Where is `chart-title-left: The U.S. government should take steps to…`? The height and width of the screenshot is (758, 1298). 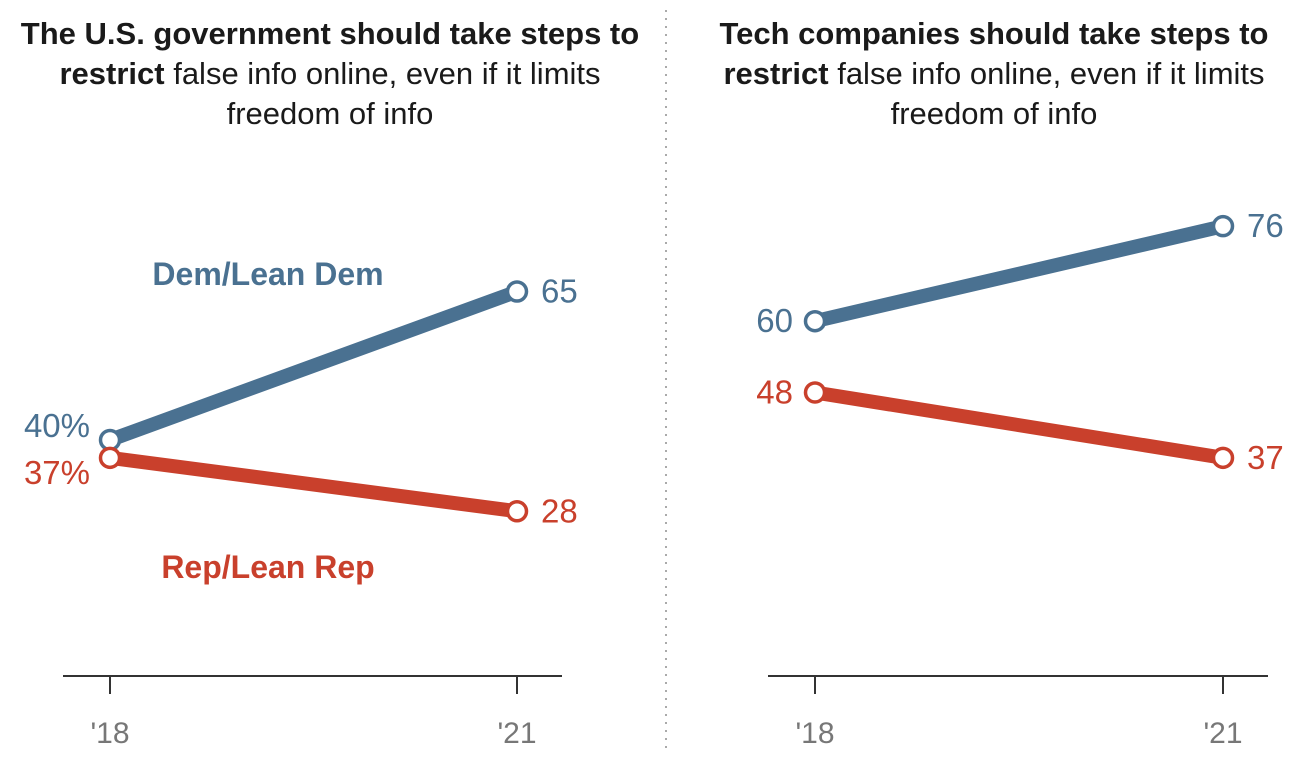 chart-title-left: The U.S. government should take steps to… is located at coordinates (330, 74).